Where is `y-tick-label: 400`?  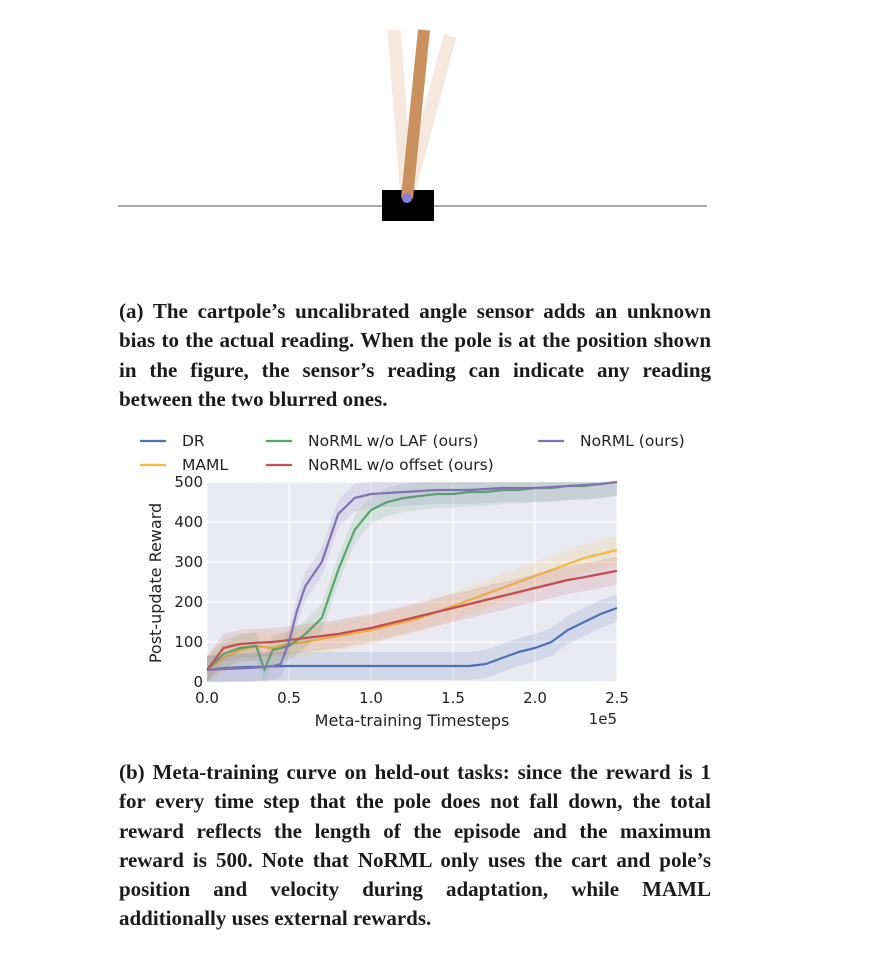 y-tick-label: 400 is located at coordinates (188, 522).